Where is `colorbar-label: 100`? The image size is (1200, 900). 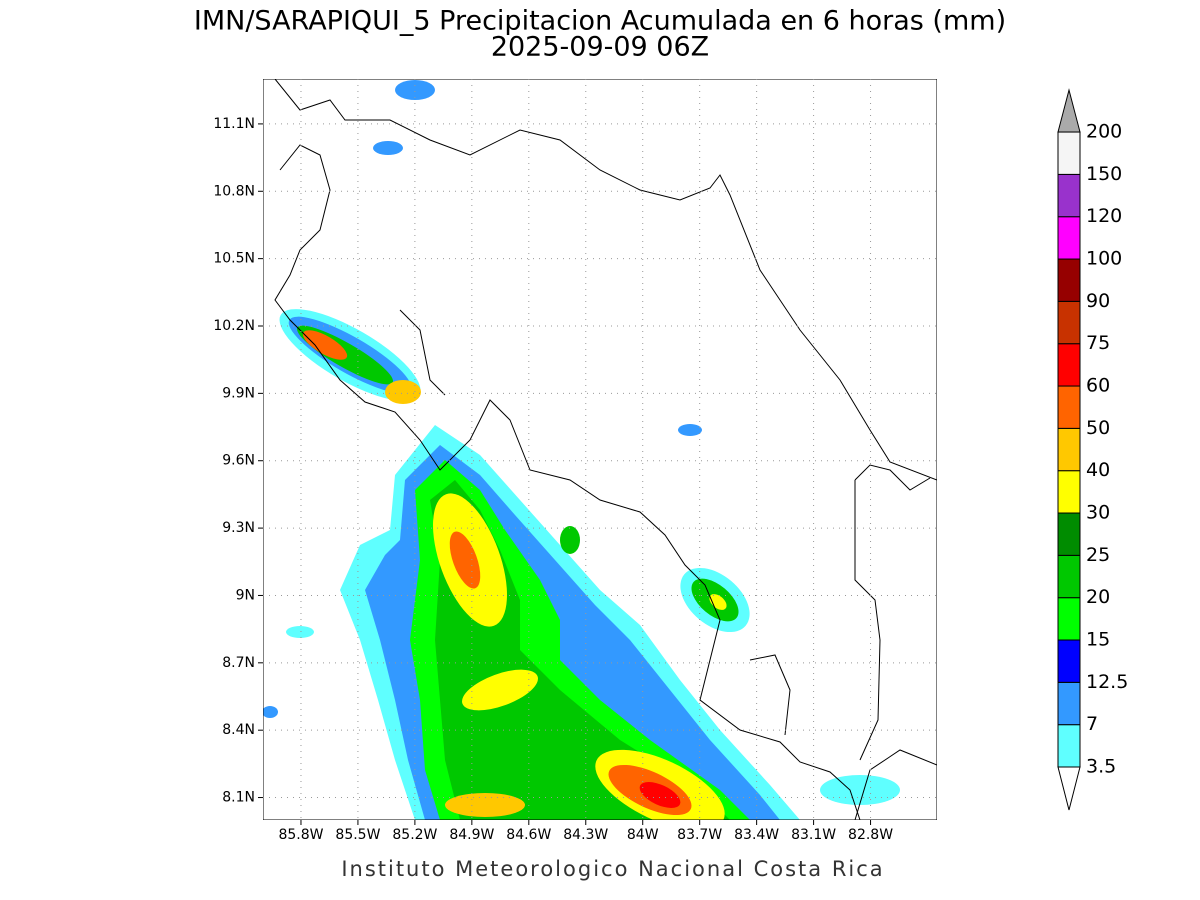 colorbar-label: 100 is located at coordinates (1104, 259).